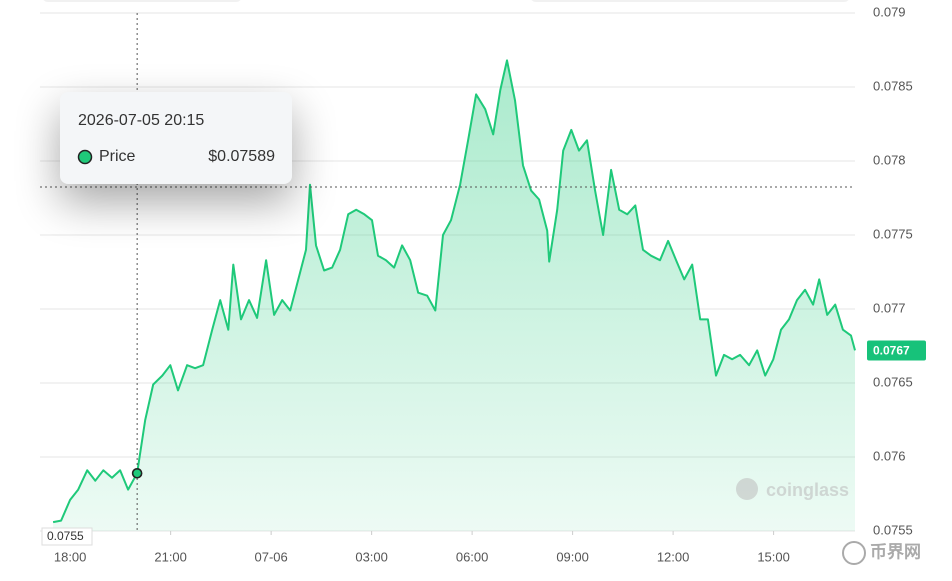  What do you see at coordinates (117, 156) in the screenshot?
I see `tooltip-series-name: Price` at bounding box center [117, 156].